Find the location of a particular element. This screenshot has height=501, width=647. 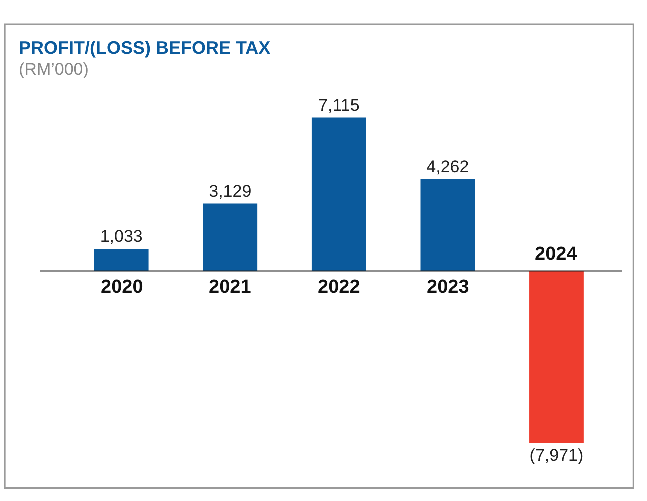

data-label: 7,115 is located at coordinates (339, 105).